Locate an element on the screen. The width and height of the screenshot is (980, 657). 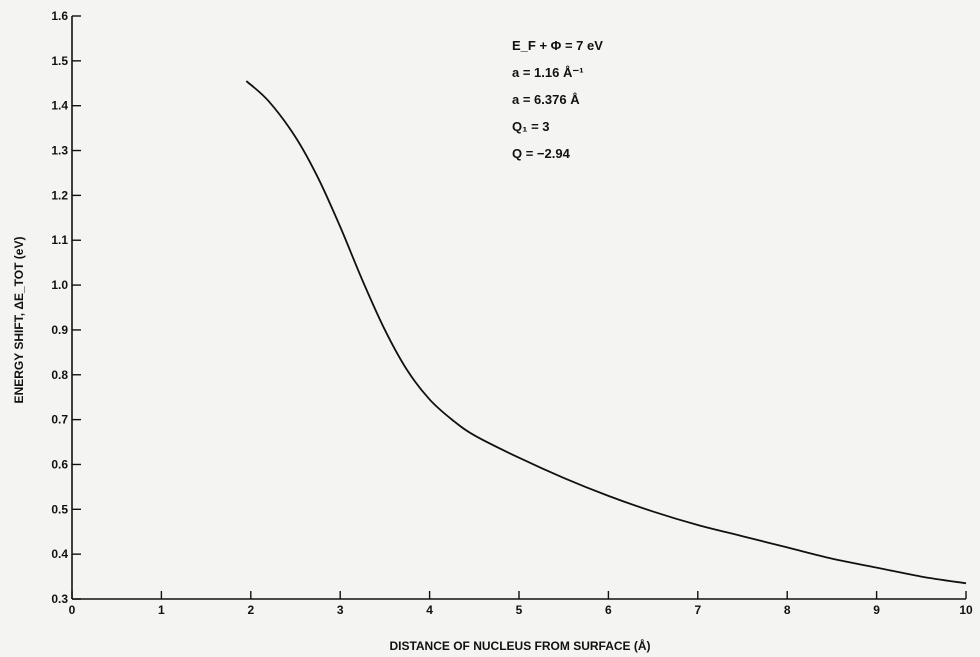
y-tick-label: 0.7 is located at coordinates (59, 420).